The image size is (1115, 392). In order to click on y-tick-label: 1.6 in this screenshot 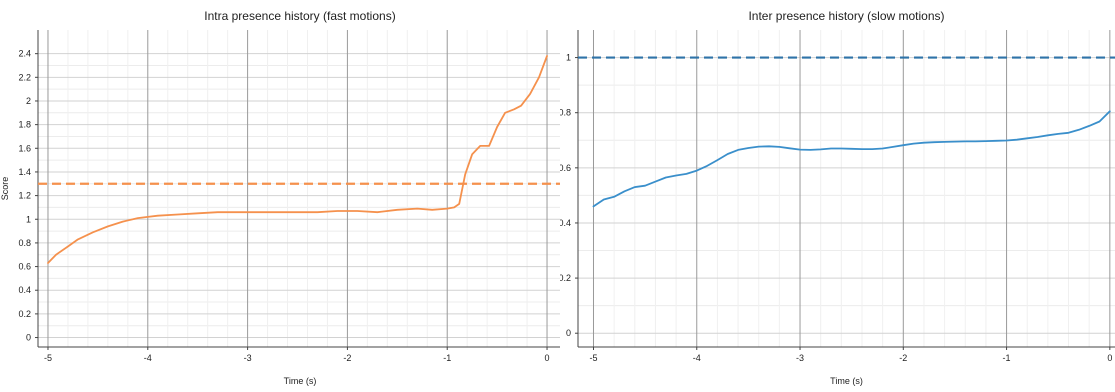, I will do `click(24, 148)`.